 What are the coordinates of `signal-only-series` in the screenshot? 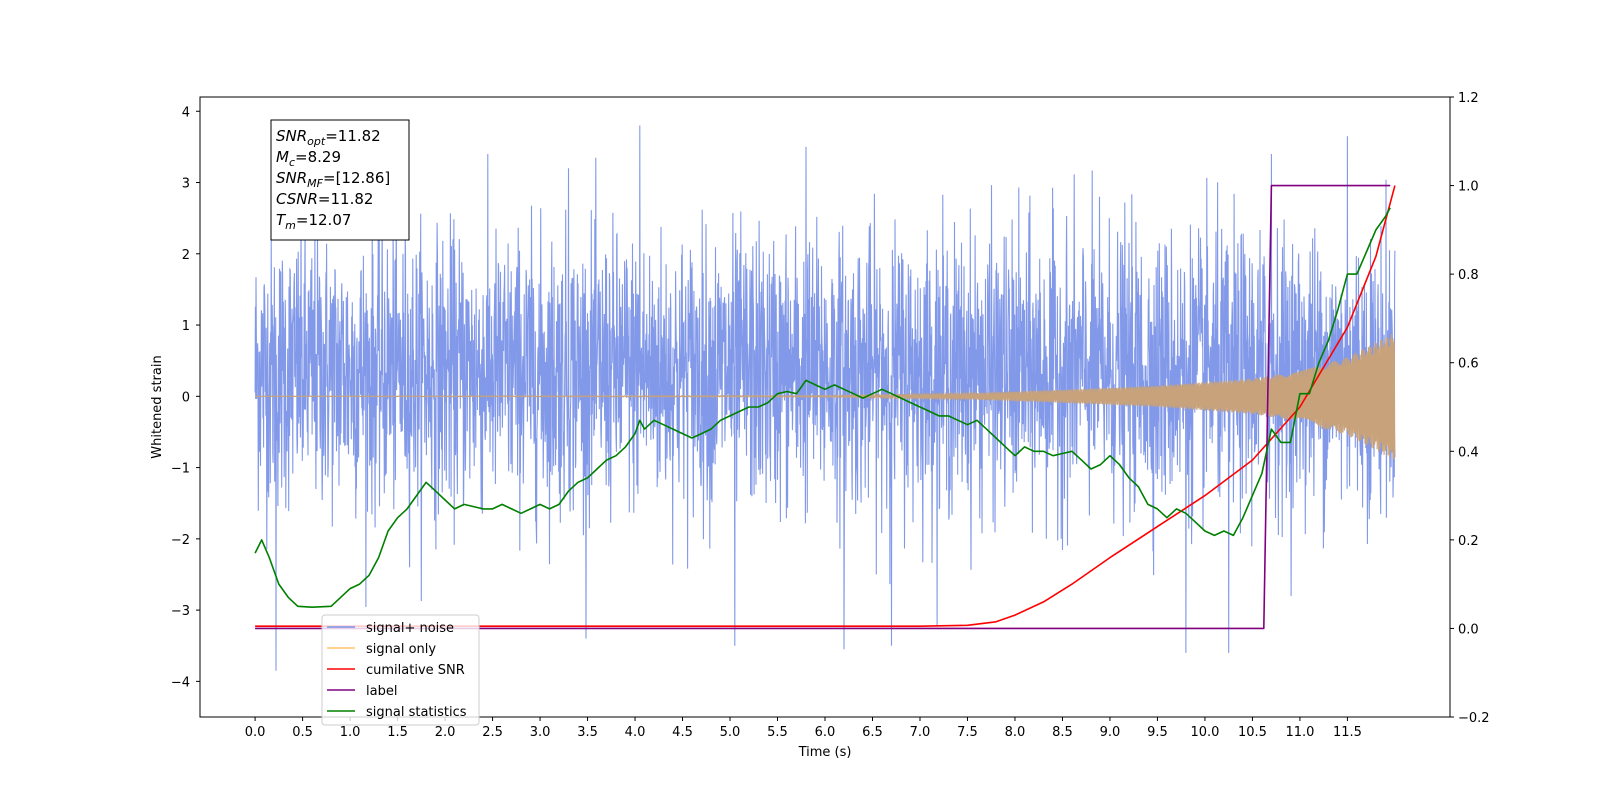 It's located at (825, 396).